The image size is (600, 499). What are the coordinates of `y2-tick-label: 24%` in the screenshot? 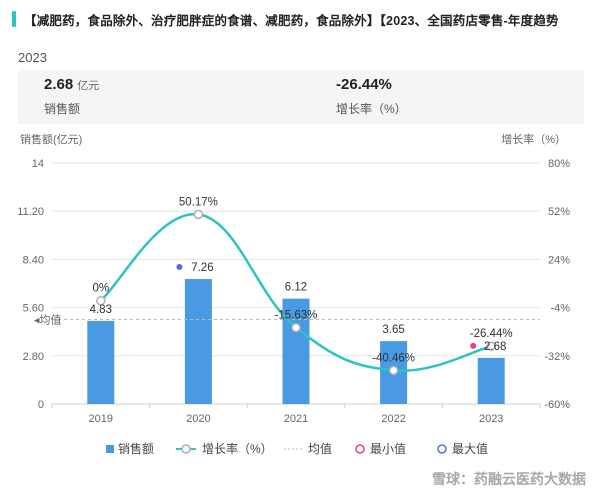 It's located at (559, 260).